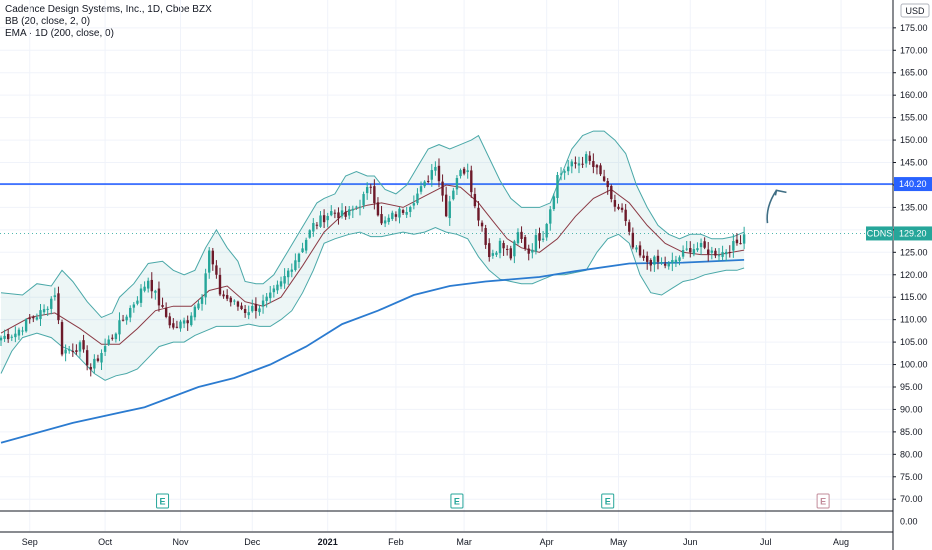 The height and width of the screenshot is (550, 932). What do you see at coordinates (911, 499) in the screenshot?
I see `price-tick-label: 70.00` at bounding box center [911, 499].